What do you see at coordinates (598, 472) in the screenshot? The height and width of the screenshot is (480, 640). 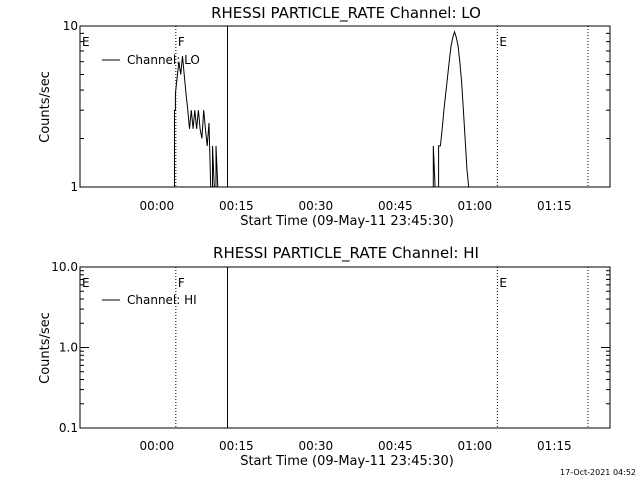 I see `footer-timestamp: 17-Oct-2021 04:52` at bounding box center [598, 472].